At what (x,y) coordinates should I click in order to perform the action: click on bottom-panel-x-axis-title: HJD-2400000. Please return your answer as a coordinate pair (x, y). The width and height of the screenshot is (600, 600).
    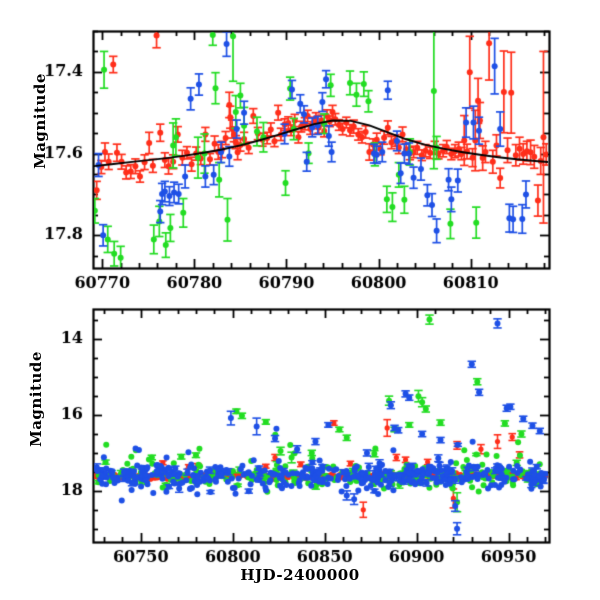
    Looking at the image, I should click on (300, 575).